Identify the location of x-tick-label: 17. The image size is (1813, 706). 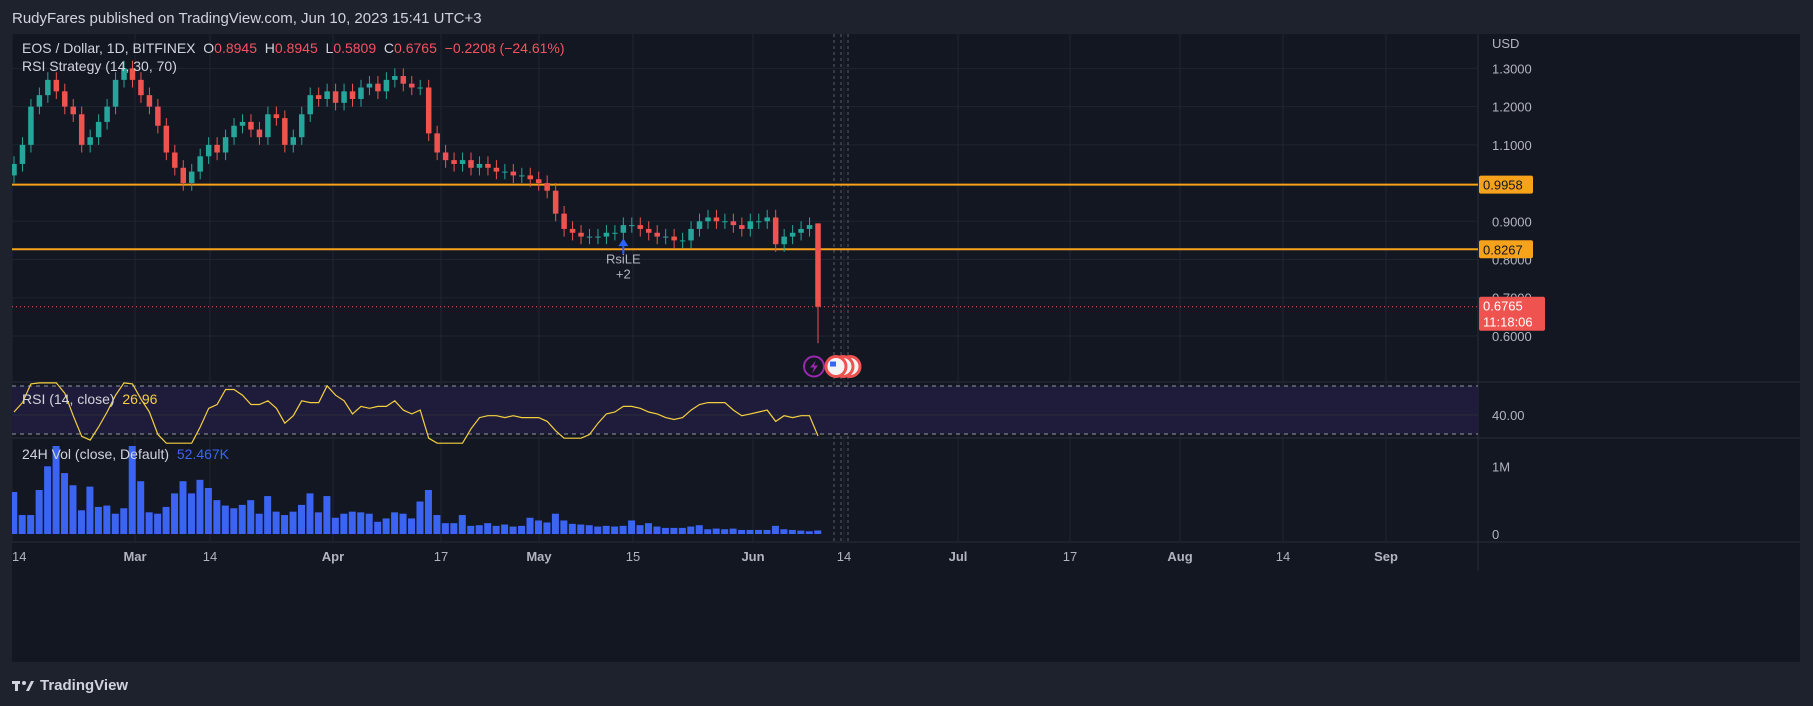
(1070, 556).